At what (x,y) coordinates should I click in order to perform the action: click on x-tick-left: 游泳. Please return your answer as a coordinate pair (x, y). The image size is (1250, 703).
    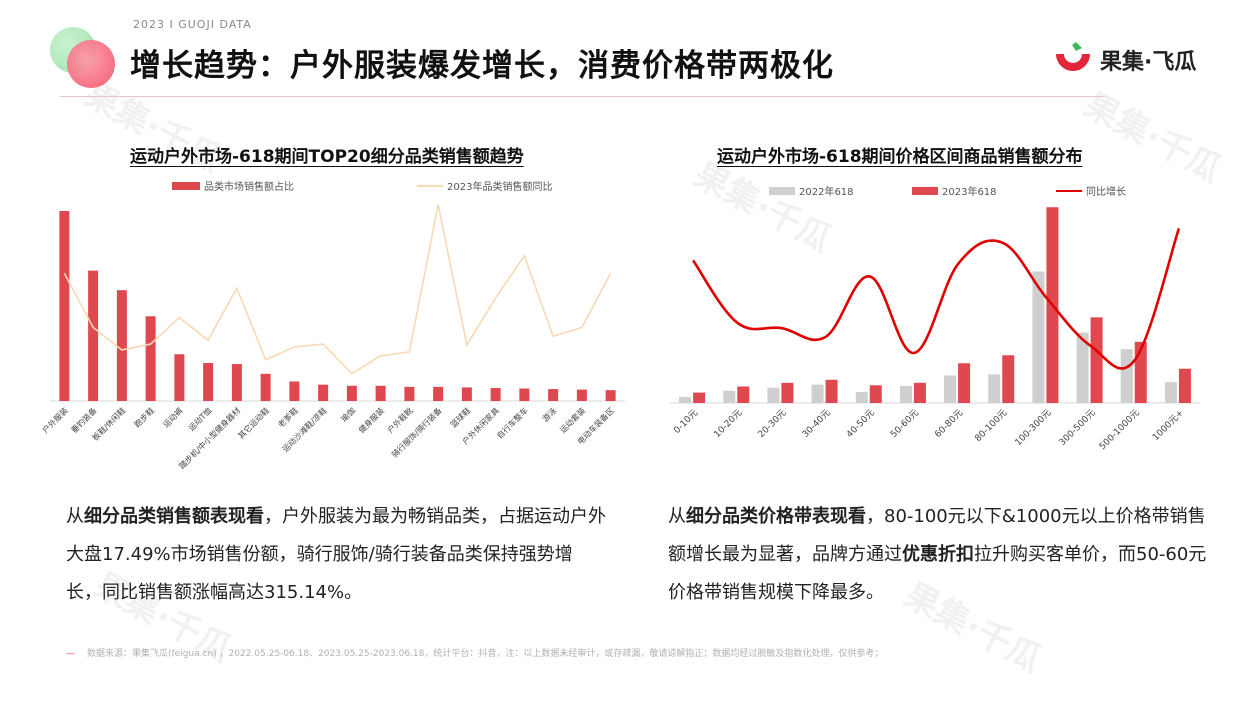
    Looking at the image, I should click on (549, 414).